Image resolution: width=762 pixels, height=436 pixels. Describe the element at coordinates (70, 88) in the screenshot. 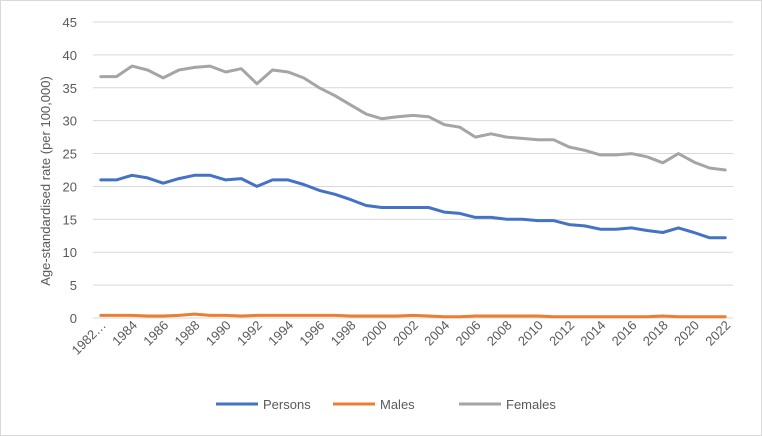

I see `y-tick-label: 35` at that location.